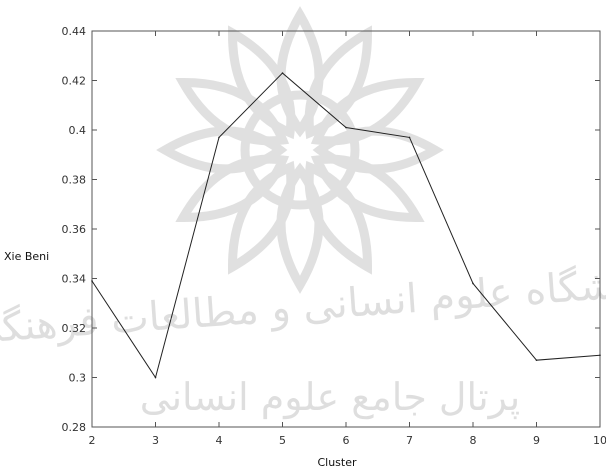 The width and height of the screenshot is (606, 471). Describe the element at coordinates (74, 229) in the screenshot. I see `y-tick-label: 0.36` at that location.